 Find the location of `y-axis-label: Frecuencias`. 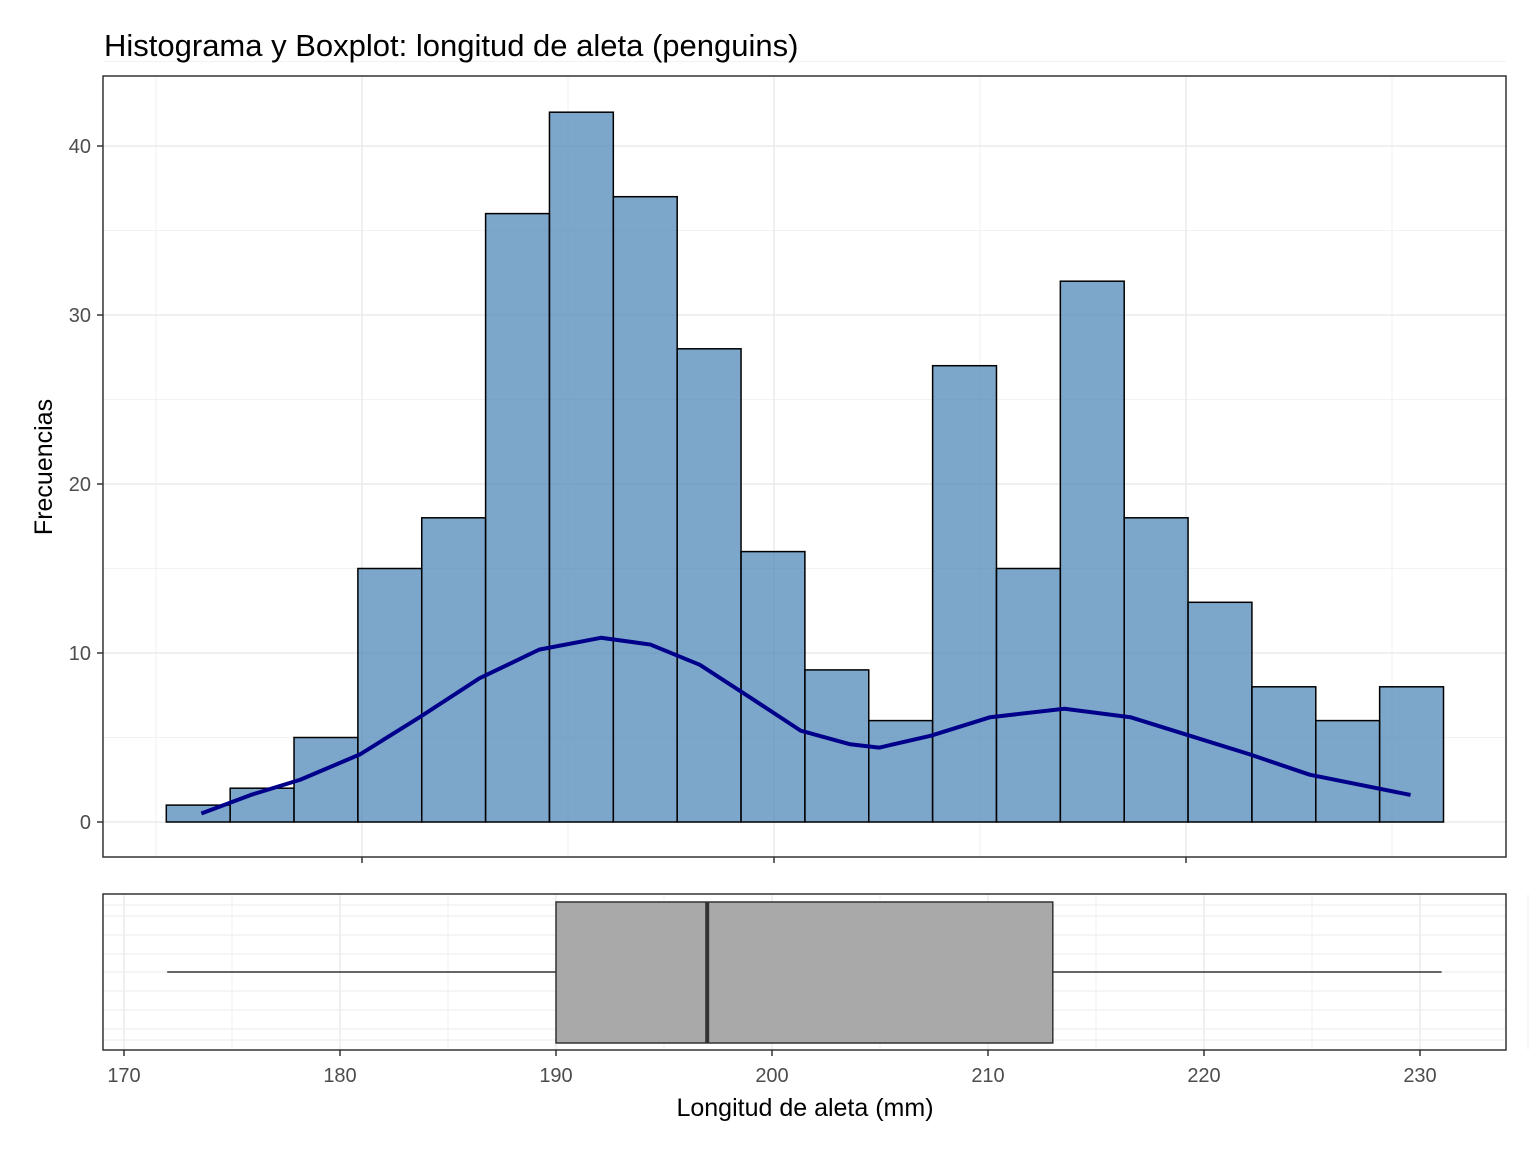

y-axis-label: Frecuencias is located at coordinates (44, 467).